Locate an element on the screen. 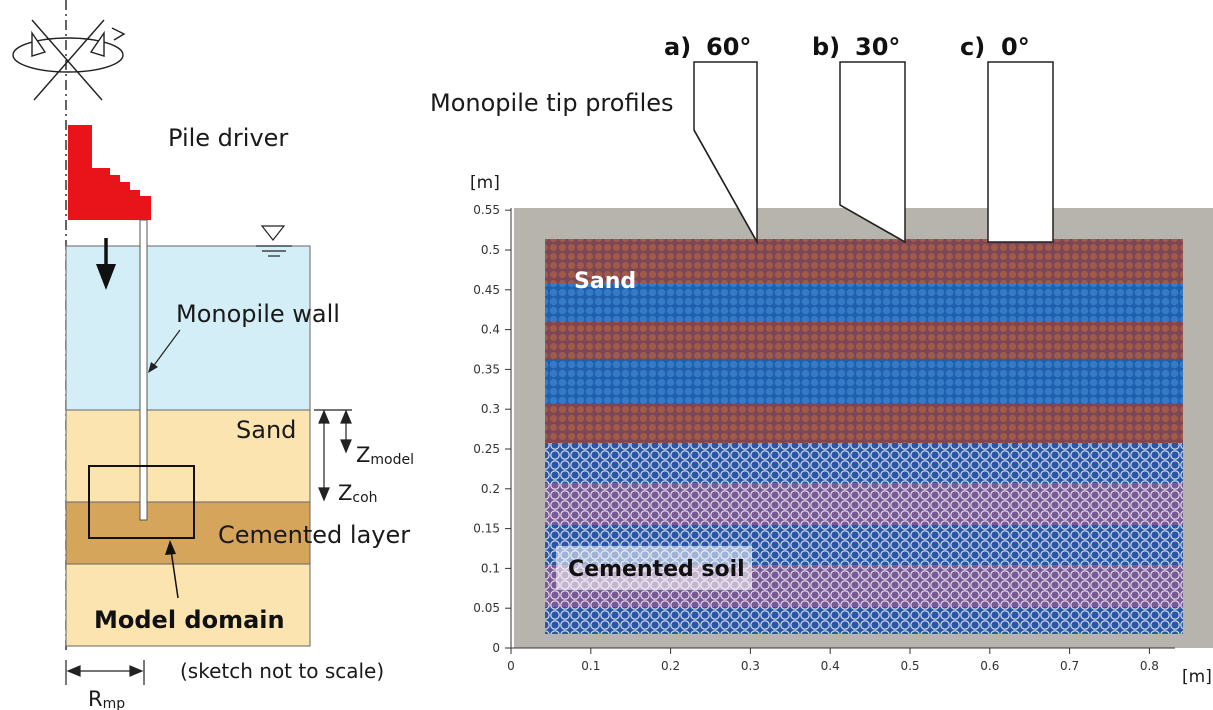 The height and width of the screenshot is (710, 1213). monopile-wall-label: Monopile wall is located at coordinates (258, 314).